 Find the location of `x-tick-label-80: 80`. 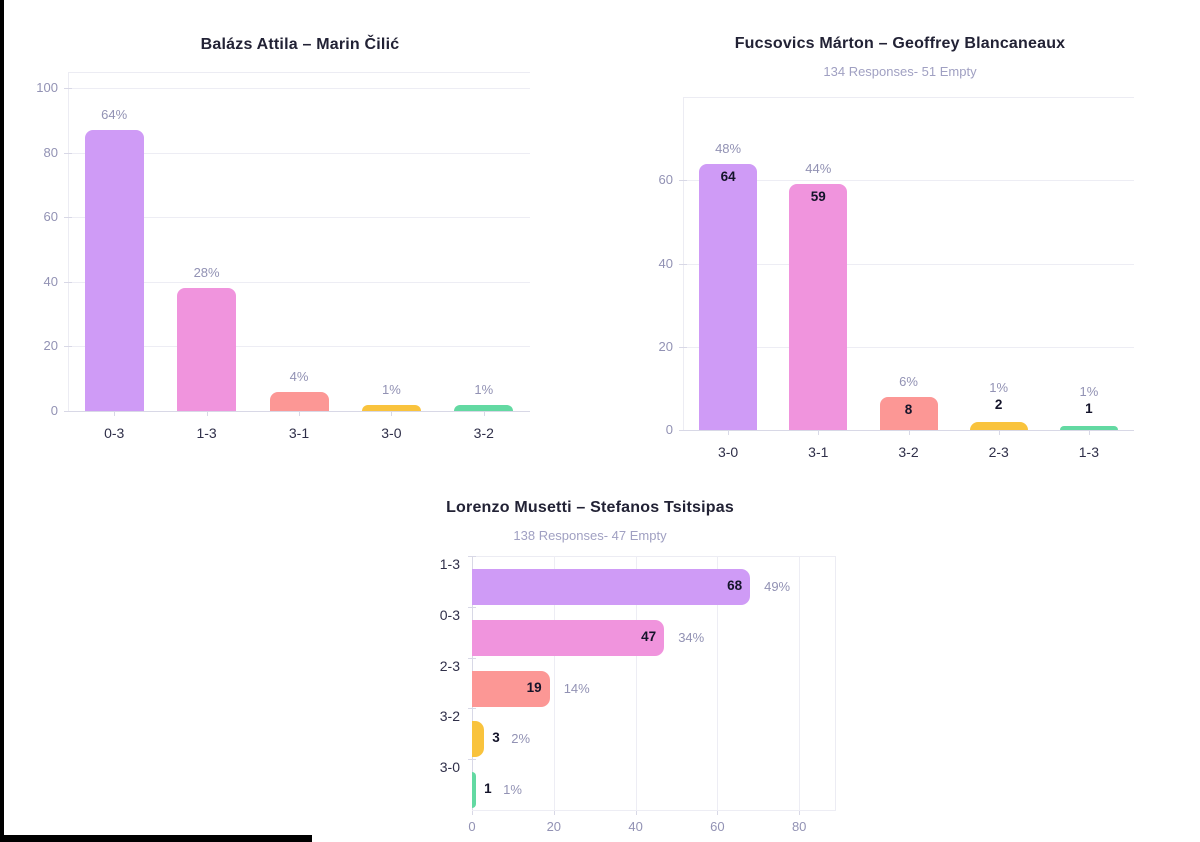

x-tick-label-80: 80 is located at coordinates (799, 826).